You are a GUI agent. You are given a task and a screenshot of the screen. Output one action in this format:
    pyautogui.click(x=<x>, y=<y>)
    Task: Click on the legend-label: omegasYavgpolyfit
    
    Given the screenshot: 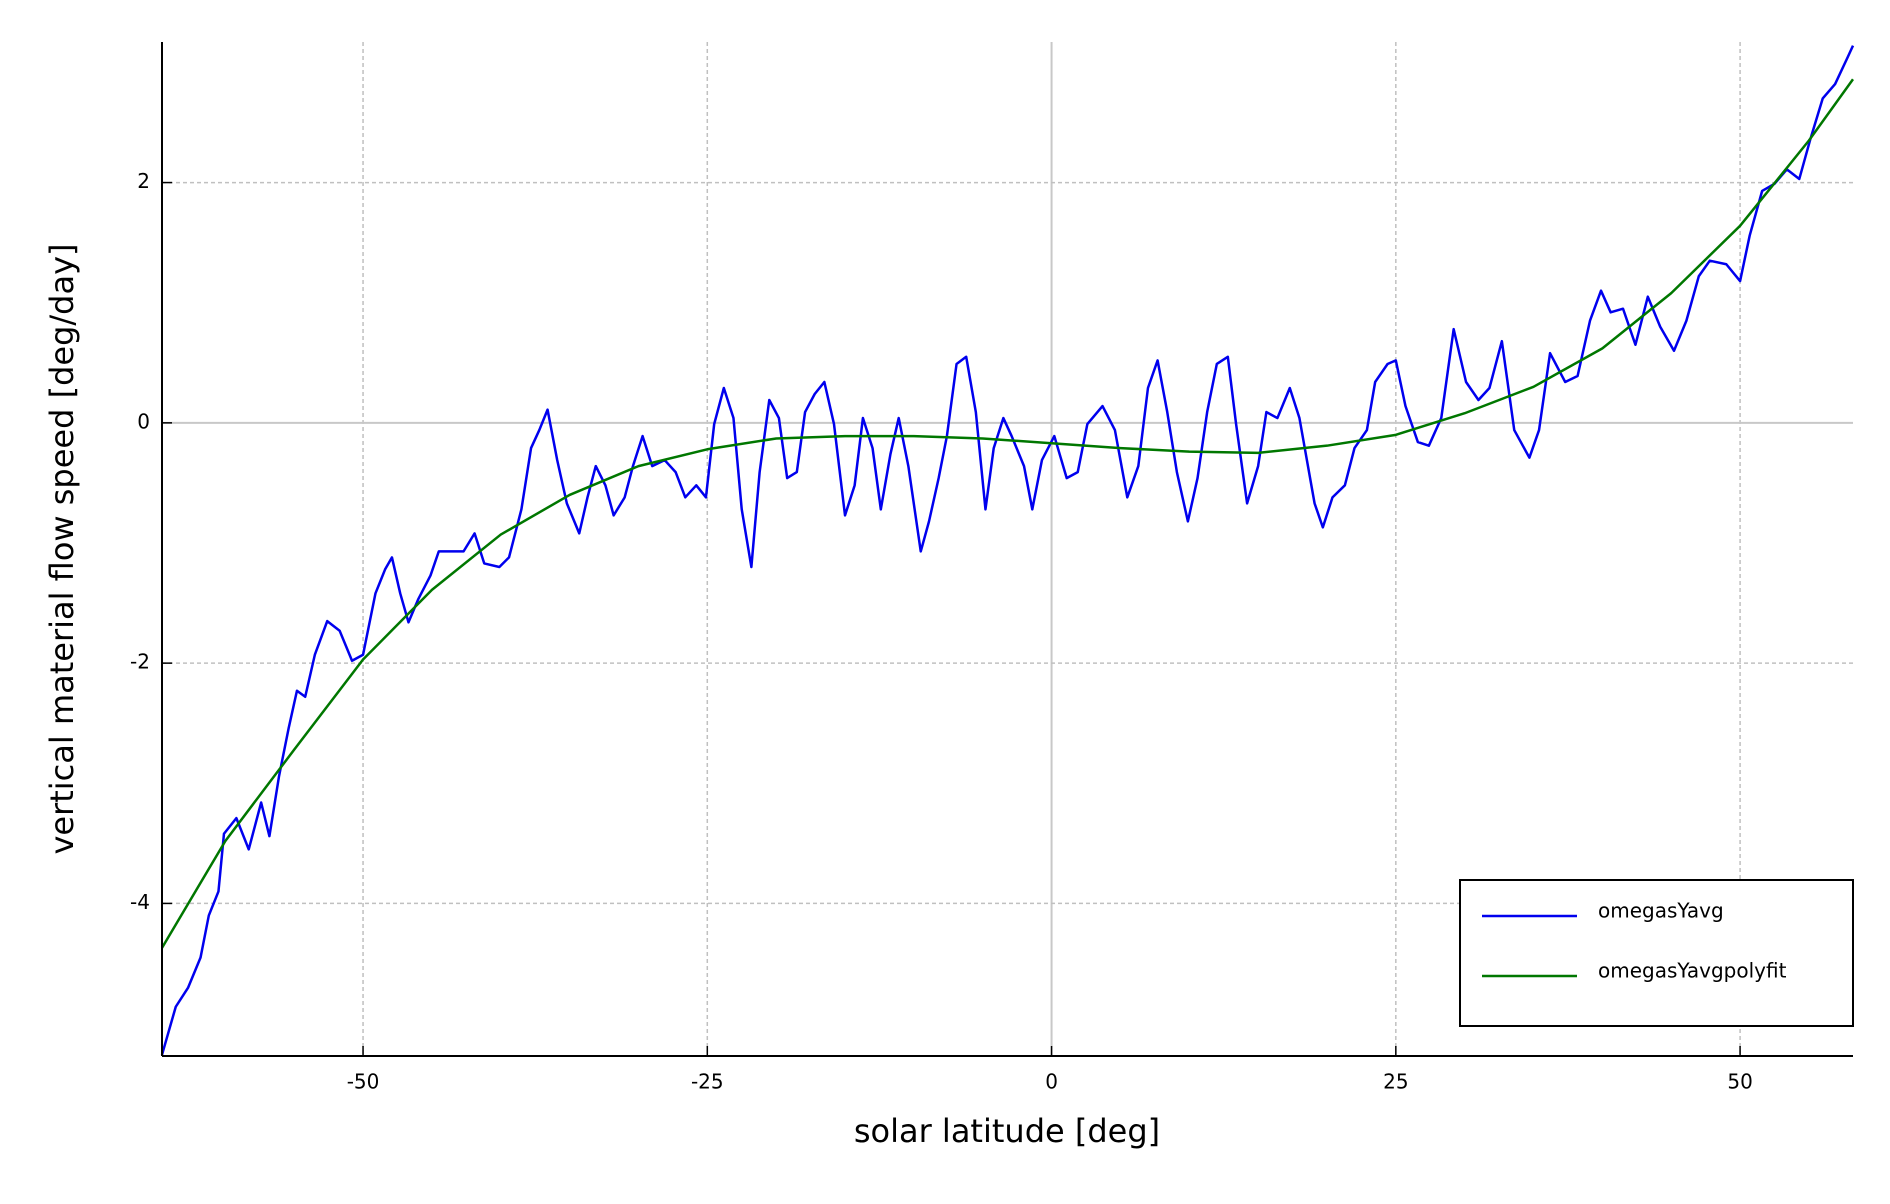 What is the action you would take?
    pyautogui.click(x=1692, y=971)
    